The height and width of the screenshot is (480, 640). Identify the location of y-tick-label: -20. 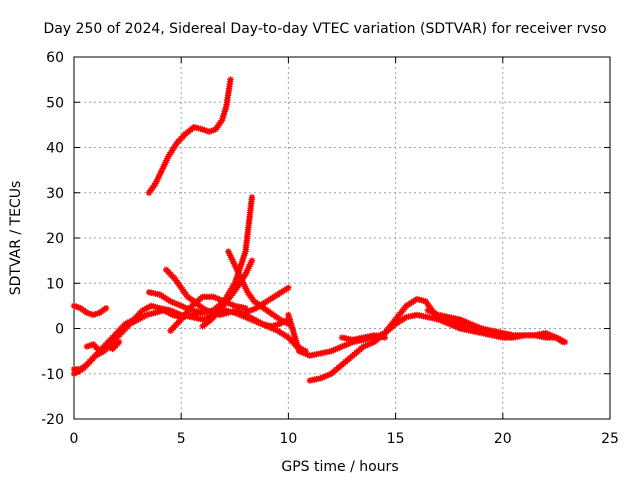
(52, 420).